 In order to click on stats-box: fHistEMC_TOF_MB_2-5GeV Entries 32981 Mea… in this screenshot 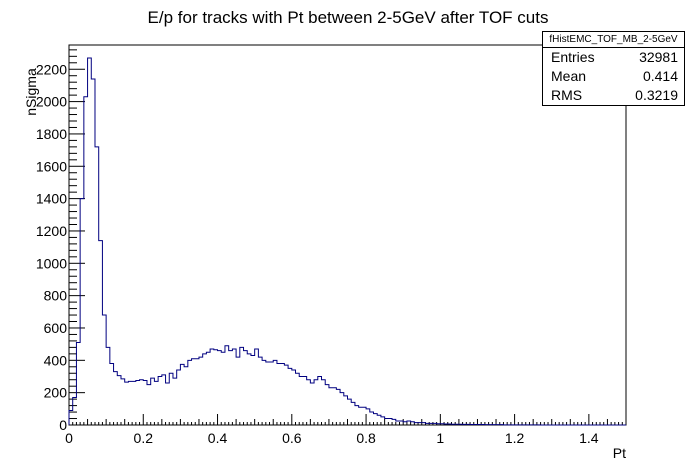, I will do `click(613, 68)`.